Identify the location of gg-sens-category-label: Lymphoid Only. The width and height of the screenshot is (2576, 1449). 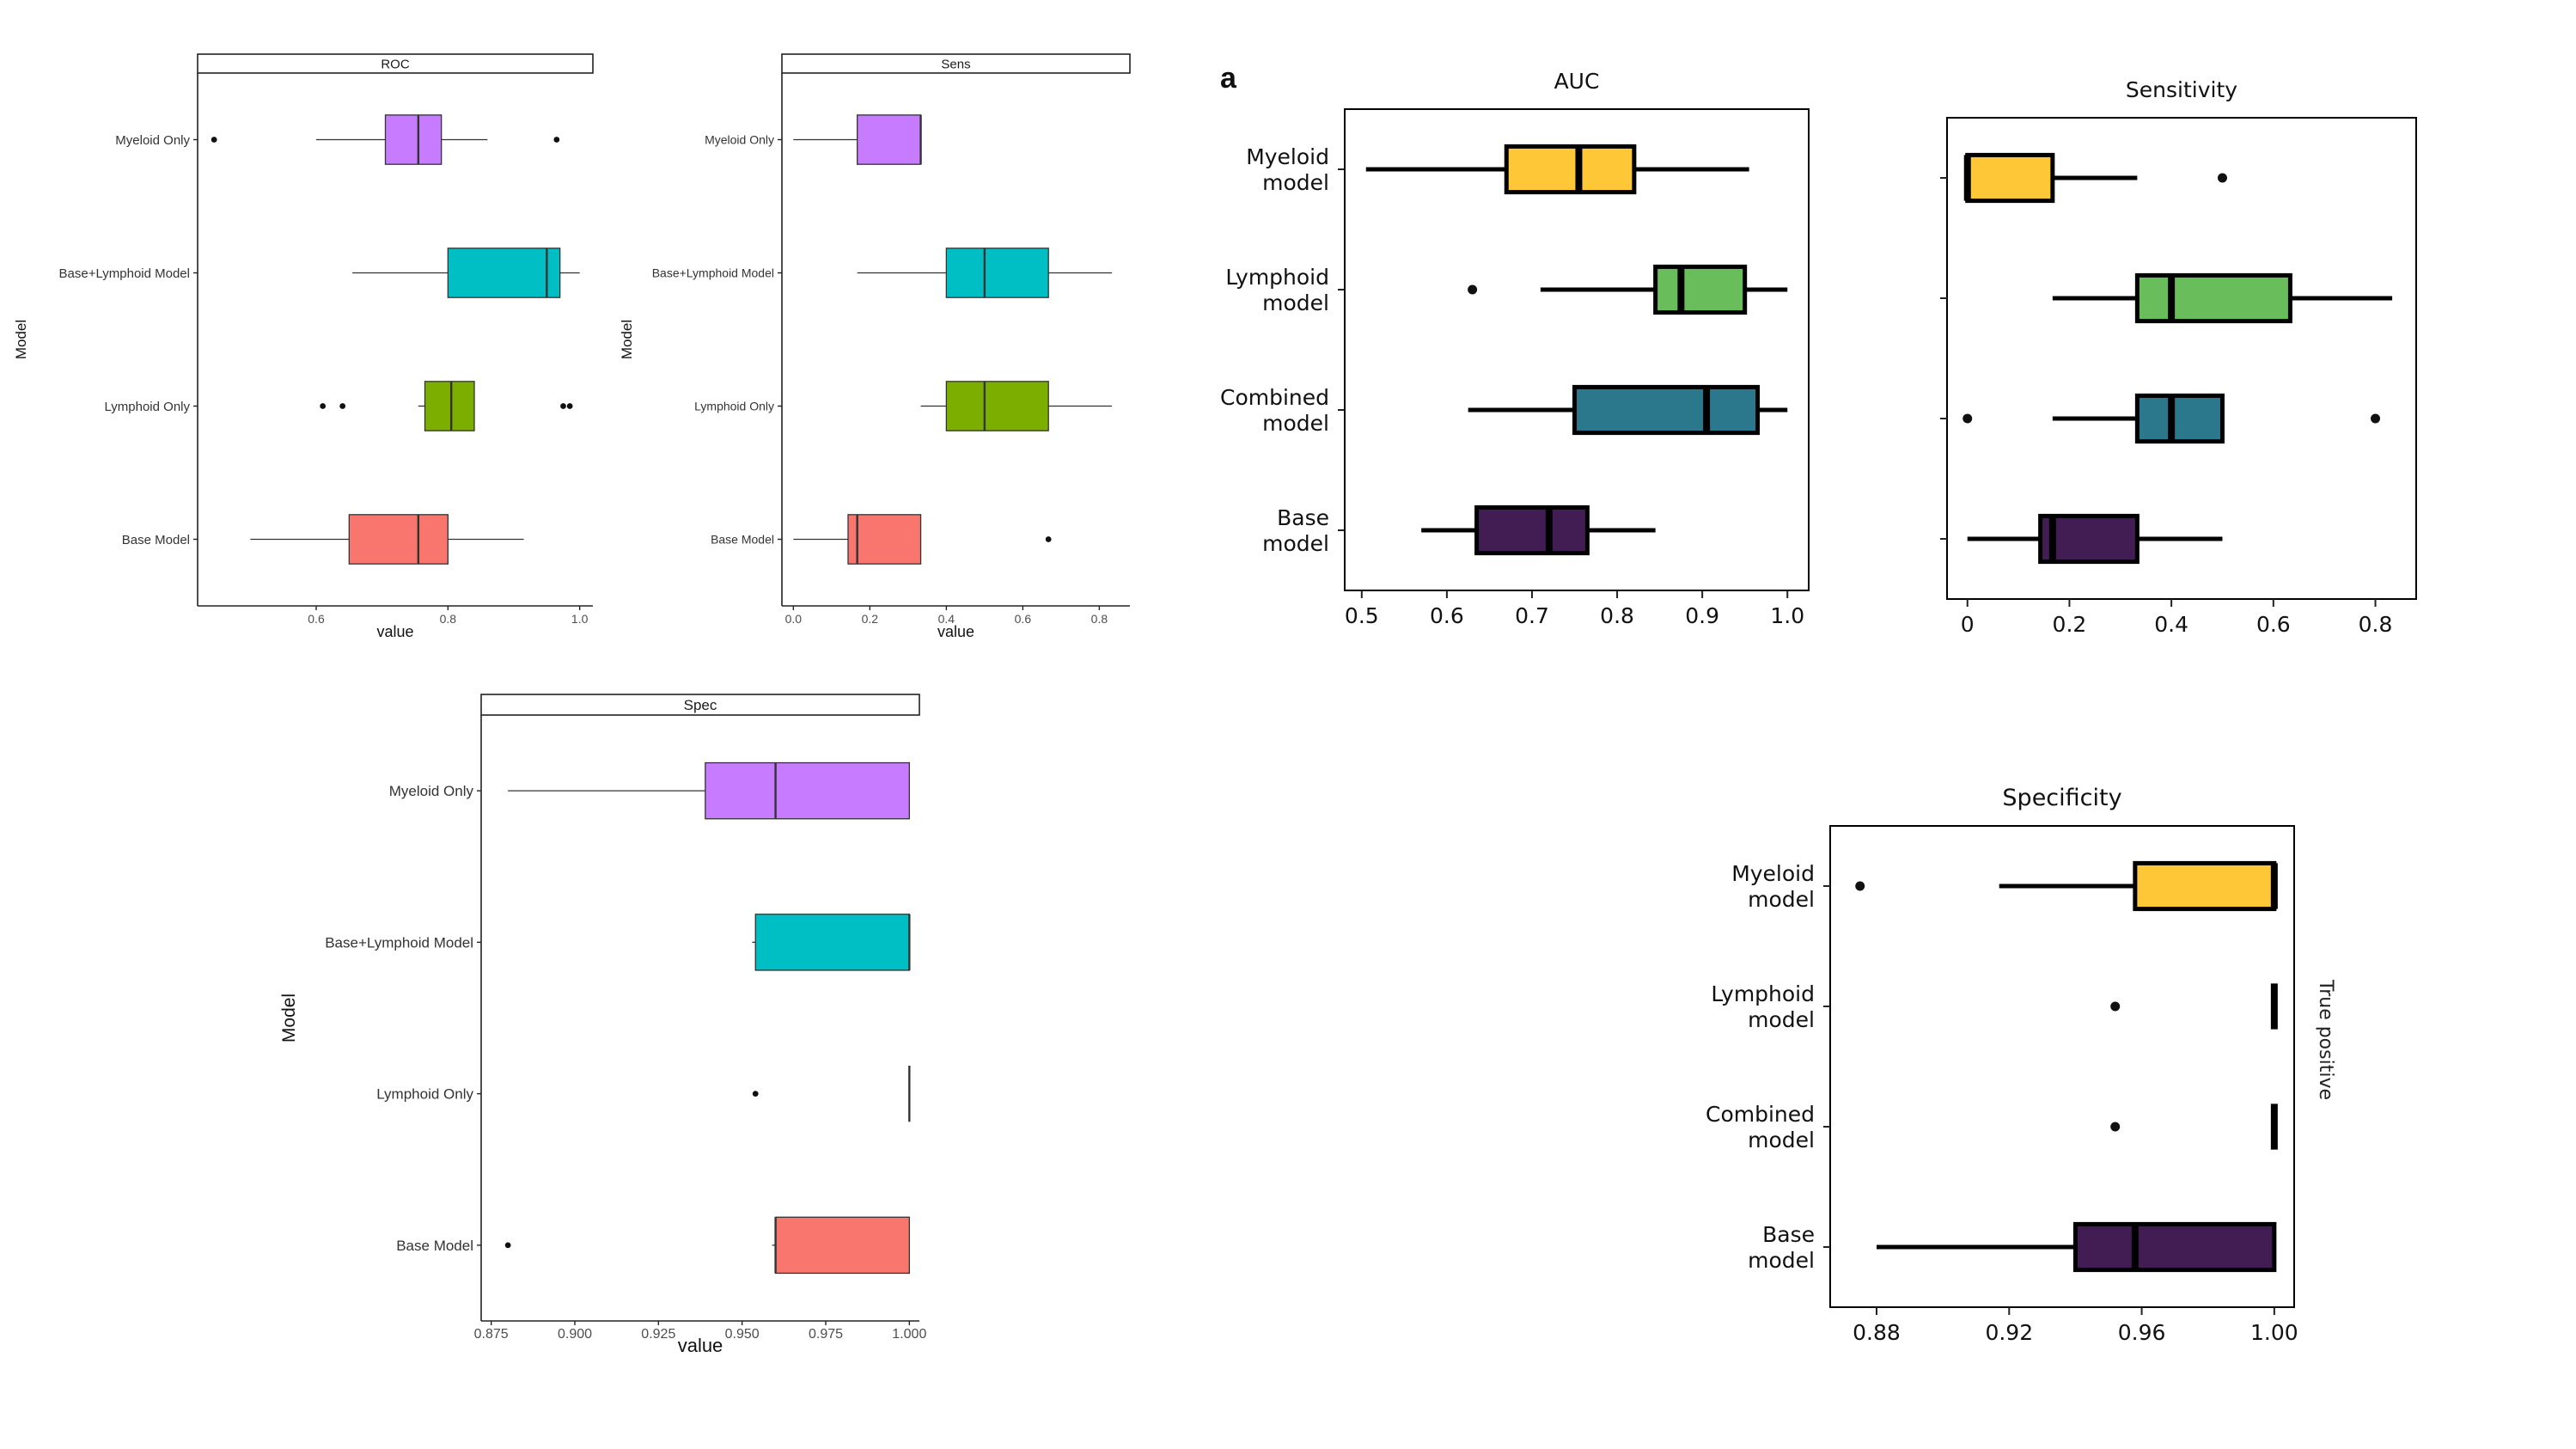
(734, 406).